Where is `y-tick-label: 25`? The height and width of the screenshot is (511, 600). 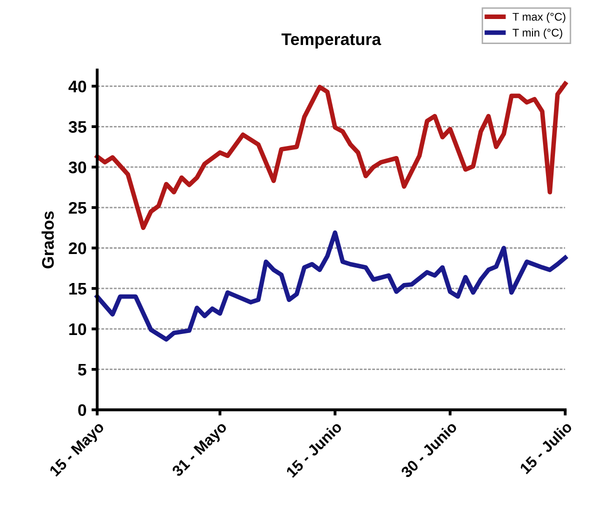 y-tick-label: 25 is located at coordinates (77, 208).